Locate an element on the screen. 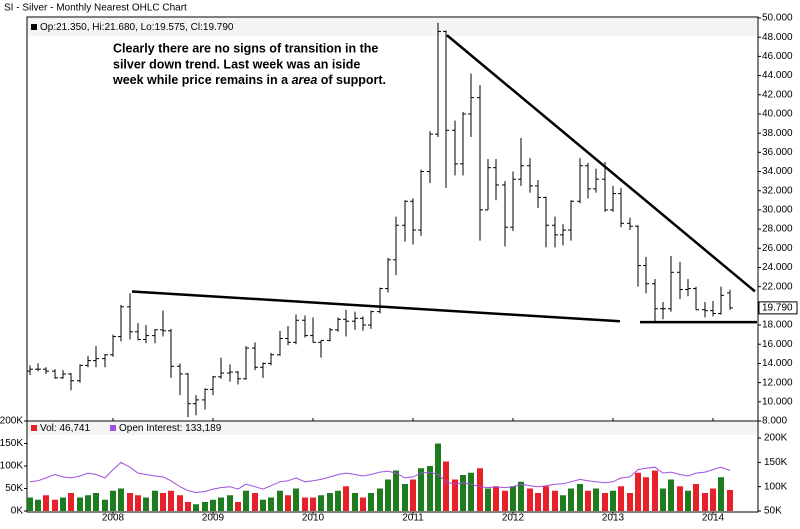  y-tick-label: 12.000 is located at coordinates (777, 382).